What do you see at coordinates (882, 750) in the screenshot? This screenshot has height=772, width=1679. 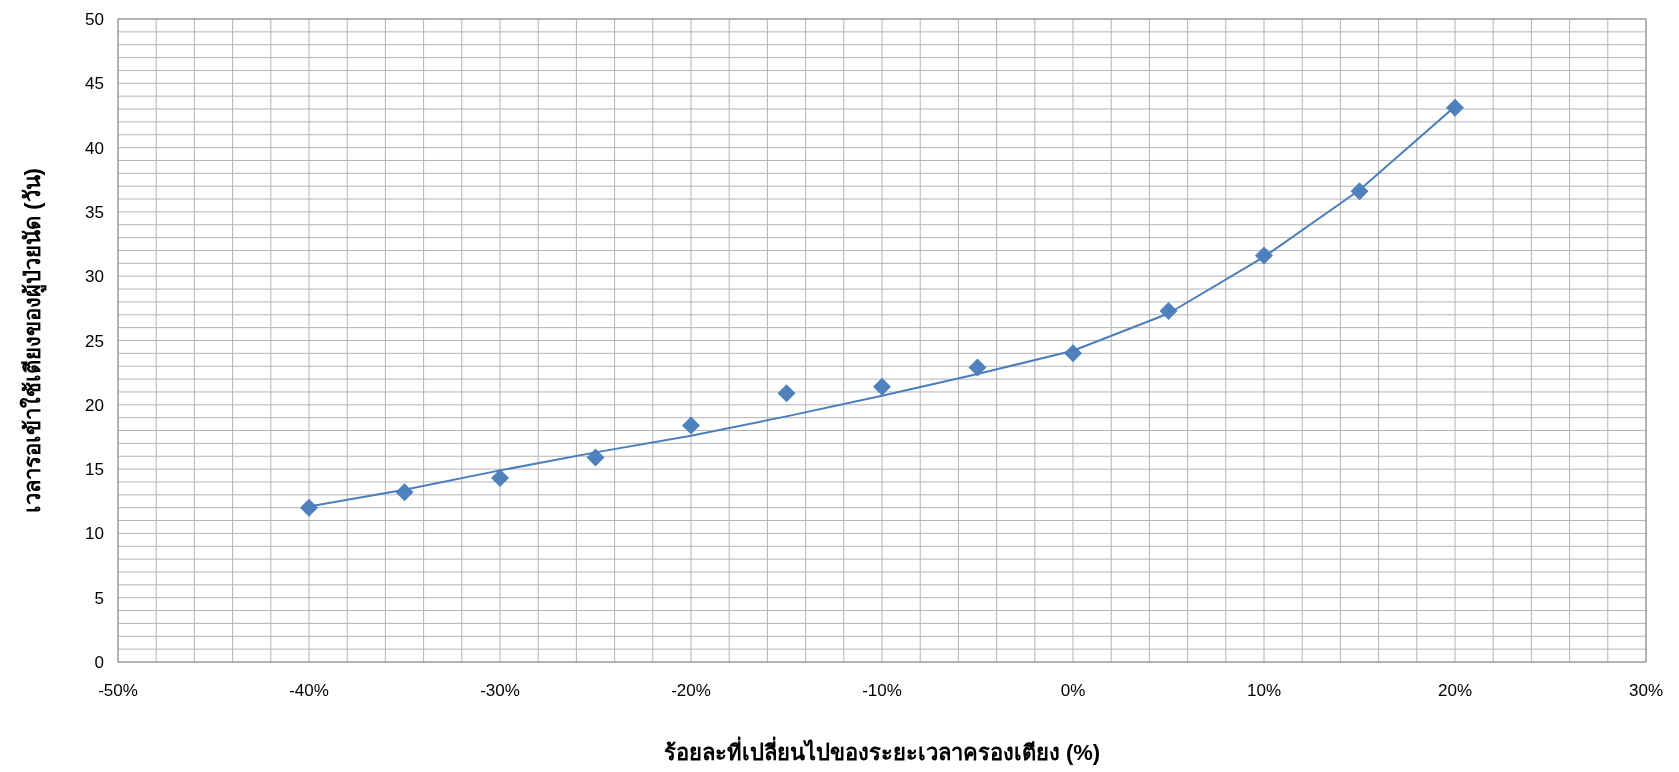 I see `x-axis-title: ร้อยละที่เปลี่ยนไปของระยะเวลาครองเตียง (%)` at bounding box center [882, 750].